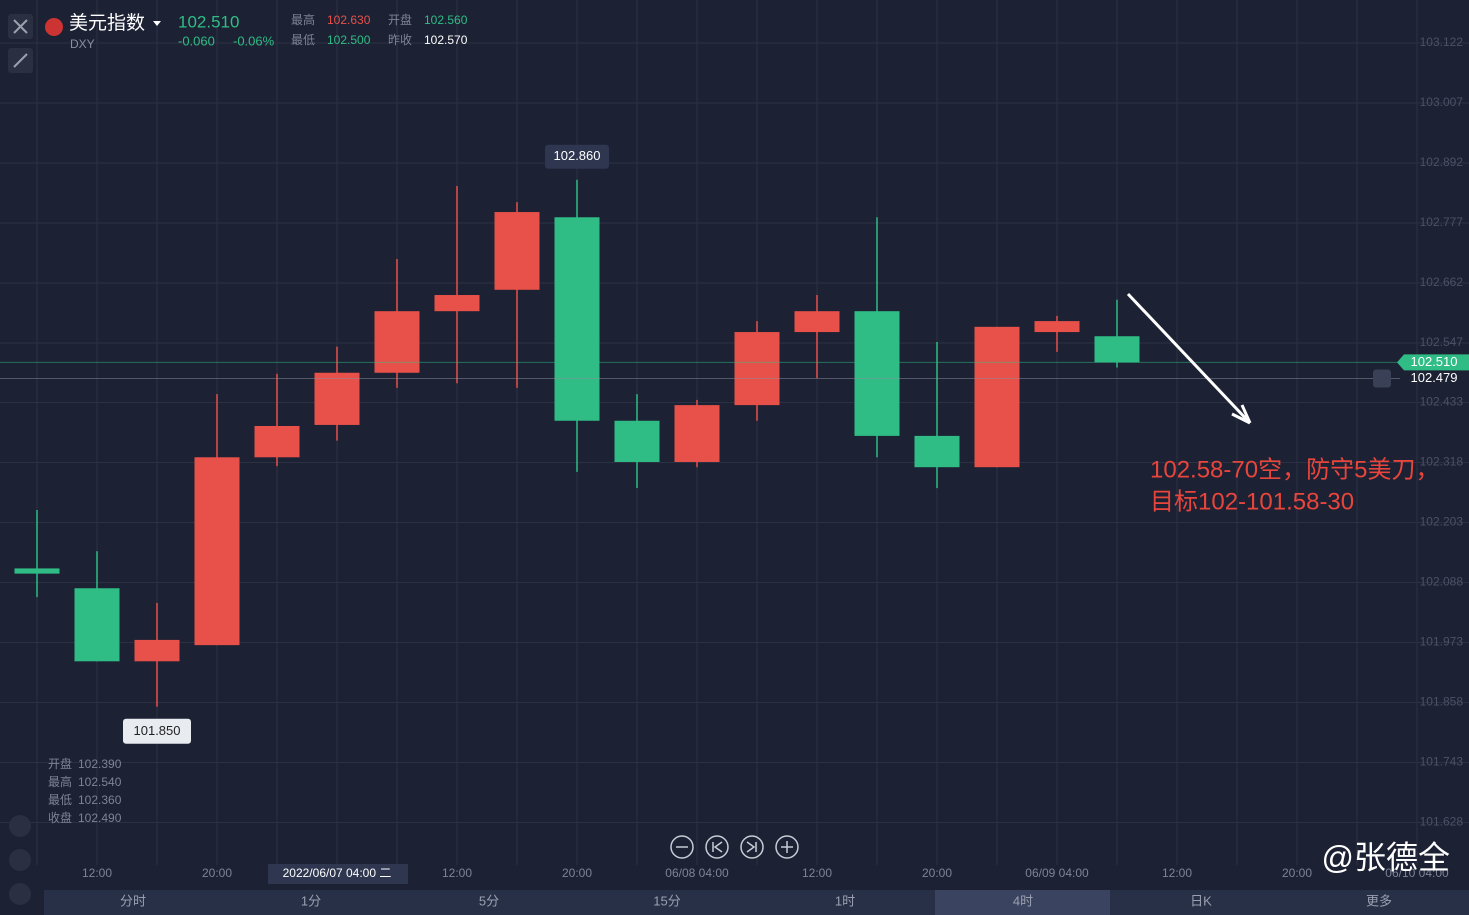 The width and height of the screenshot is (1469, 915). Describe the element at coordinates (1442, 822) in the screenshot. I see `y-tick-label: 101.628` at that location.